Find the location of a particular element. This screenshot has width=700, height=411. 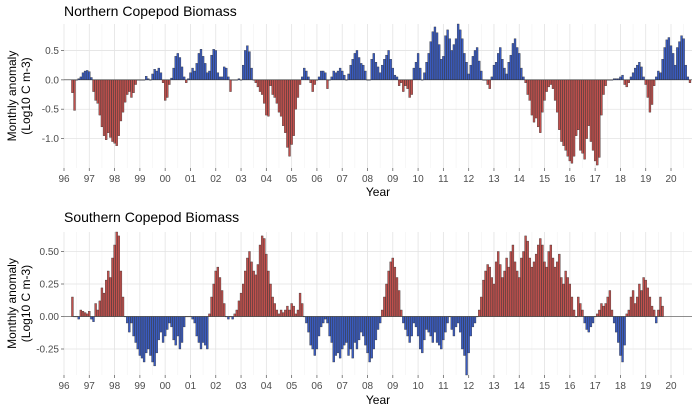

southern-x-tick-label: 12 is located at coordinates (469, 386).